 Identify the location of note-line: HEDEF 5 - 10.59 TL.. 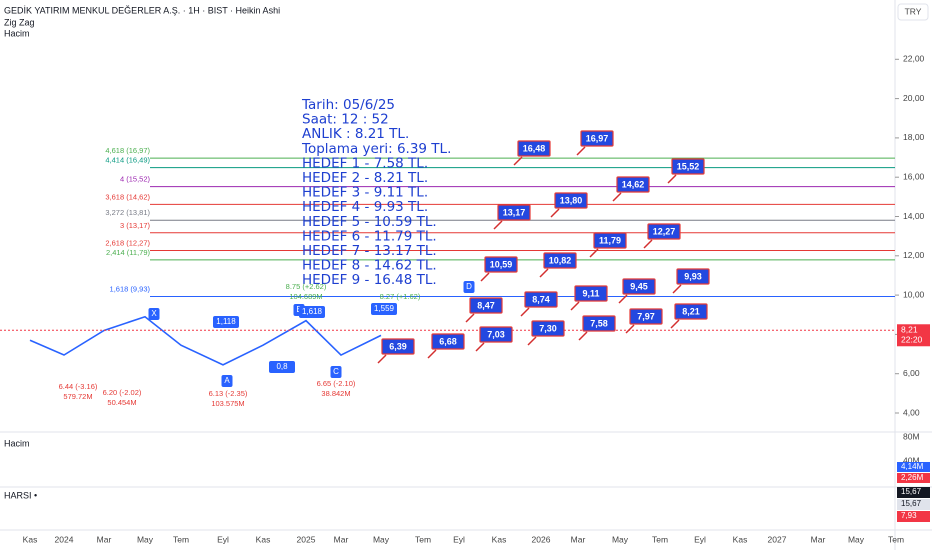
(369, 222).